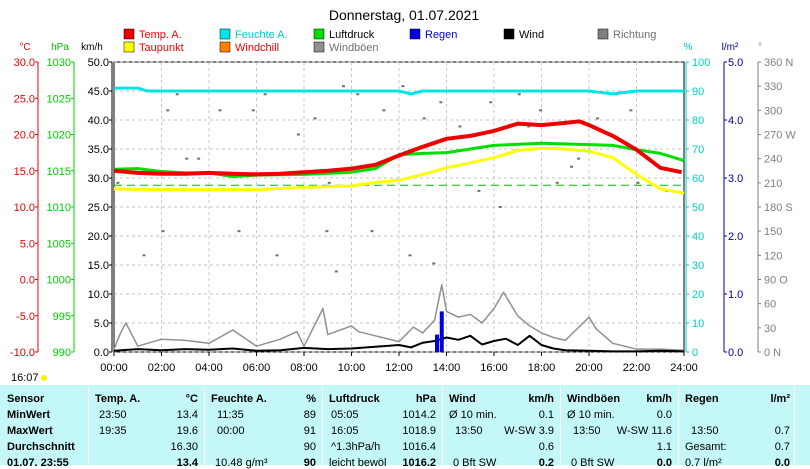 Image resolution: width=810 pixels, height=469 pixels. Describe the element at coordinates (437, 343) in the screenshot. I see `rain-bar` at that location.